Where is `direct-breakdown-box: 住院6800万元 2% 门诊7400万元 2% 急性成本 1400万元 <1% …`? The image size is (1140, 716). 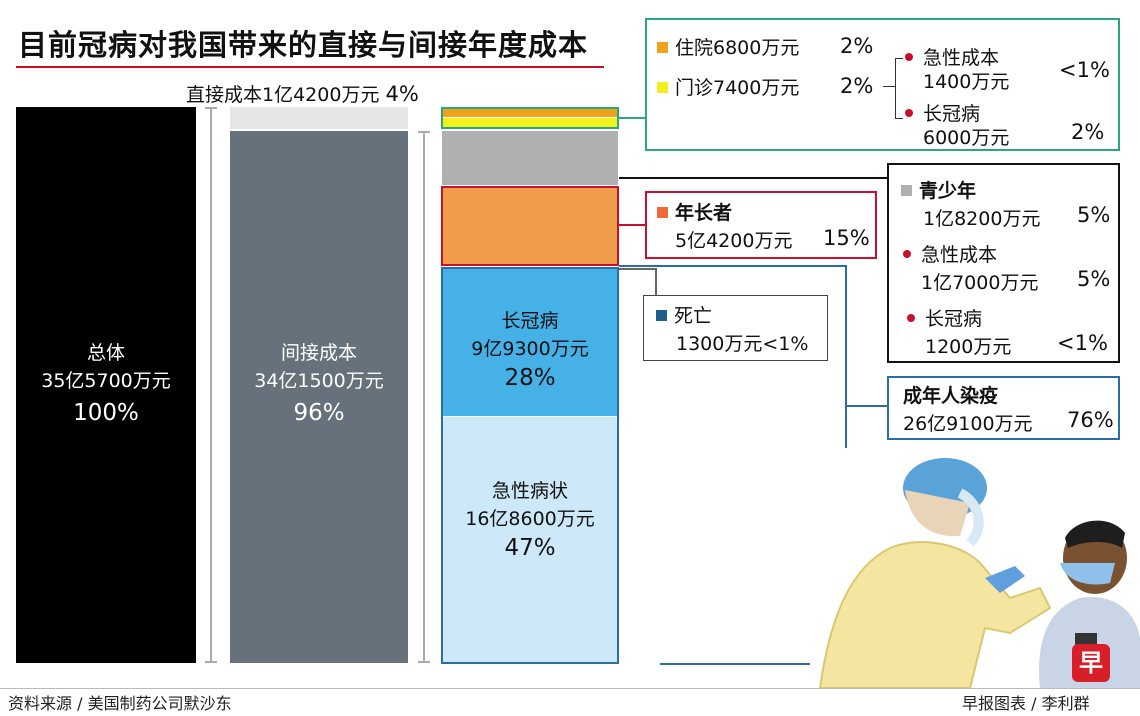 direct-breakdown-box: 住院6800万元 2% 门诊7400万元 2% 急性成本 1400万元 <1% … is located at coordinates (882, 84).